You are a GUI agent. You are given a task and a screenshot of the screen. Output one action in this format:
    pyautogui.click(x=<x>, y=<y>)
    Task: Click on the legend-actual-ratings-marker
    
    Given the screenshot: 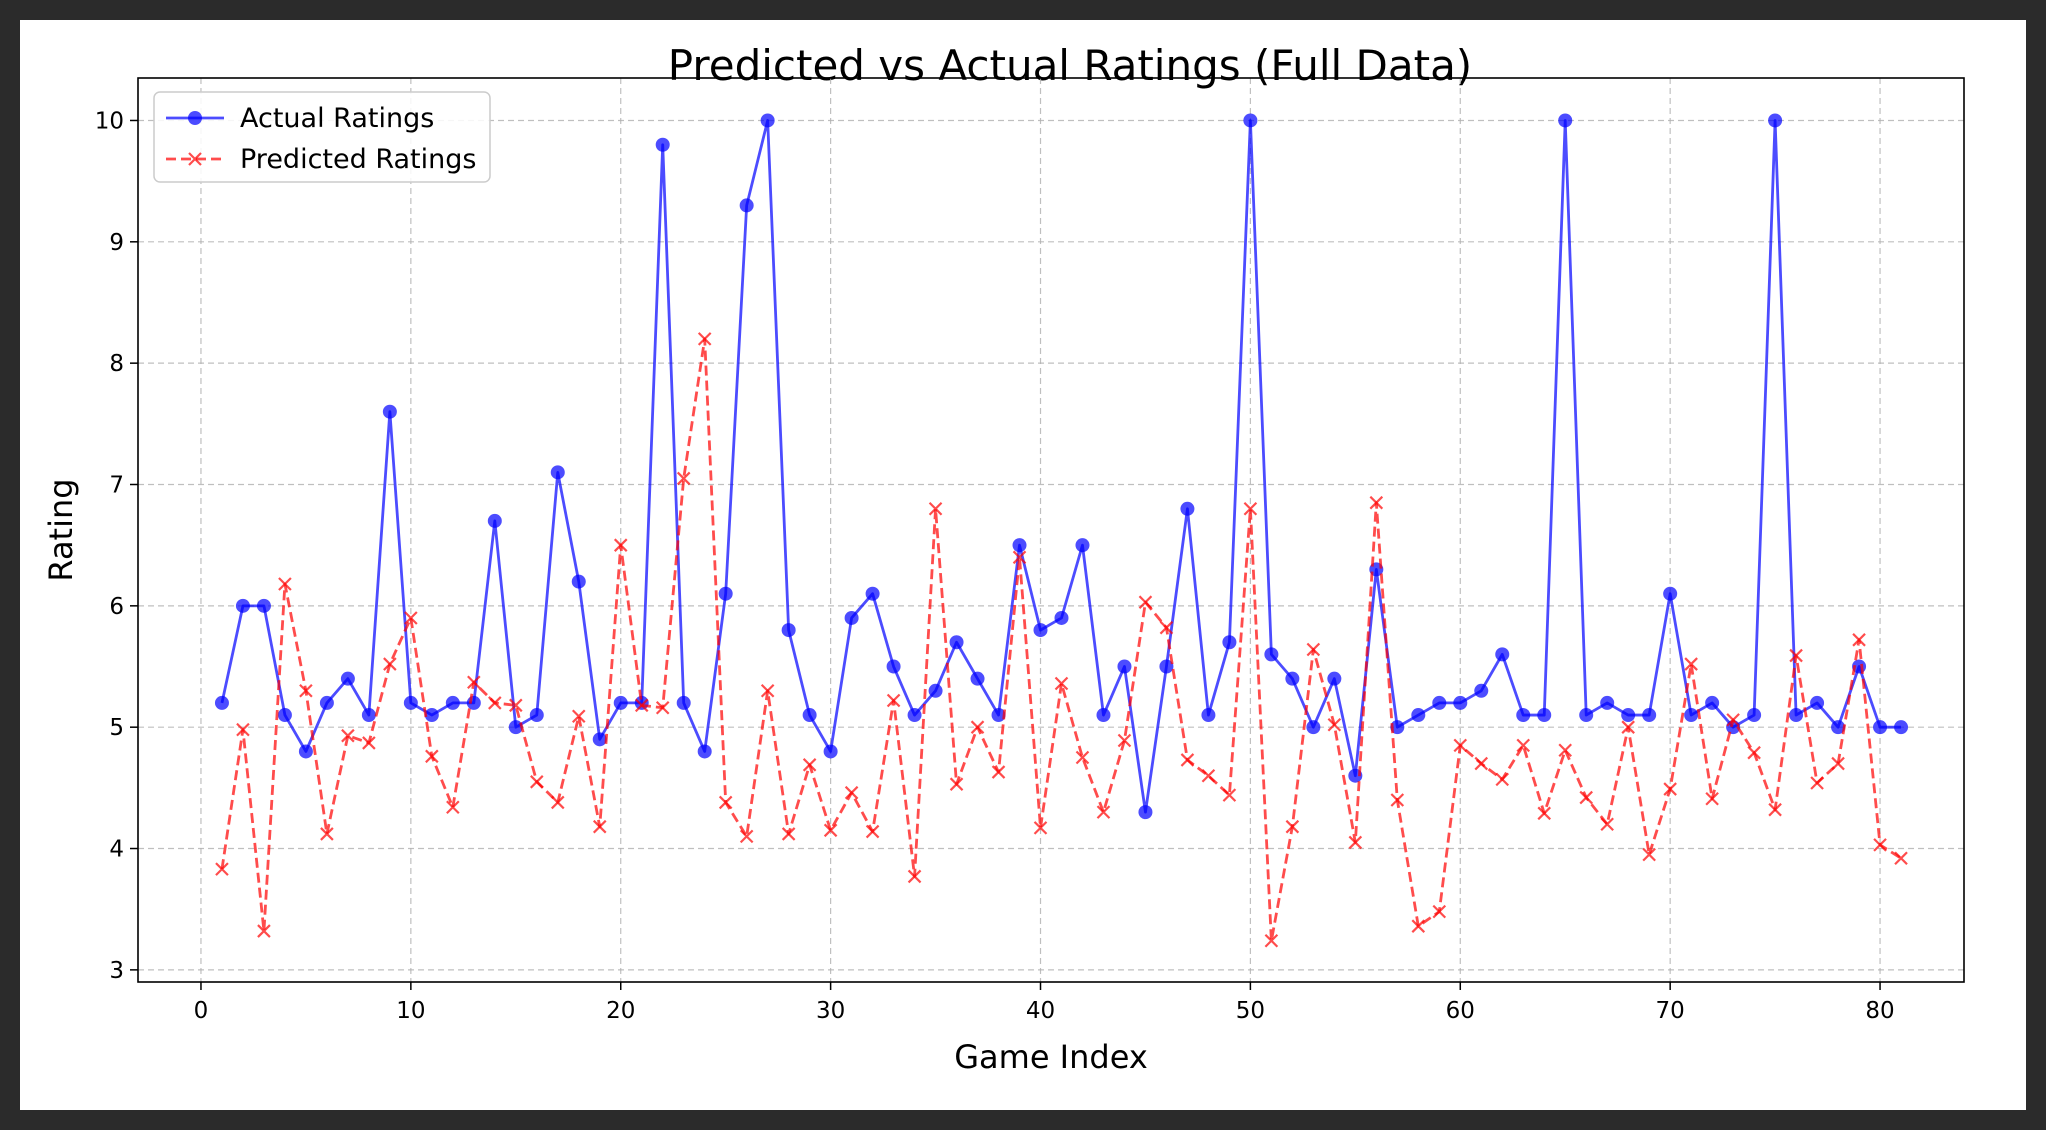 What is the action you would take?
    pyautogui.click(x=195, y=118)
    